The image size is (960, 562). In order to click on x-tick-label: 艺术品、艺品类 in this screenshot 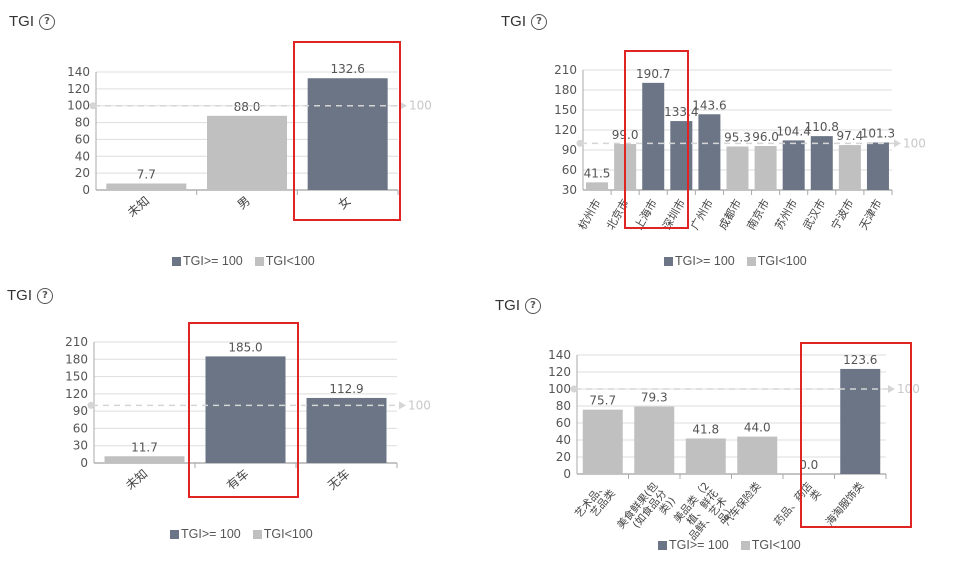, I will do `click(595, 504)`.